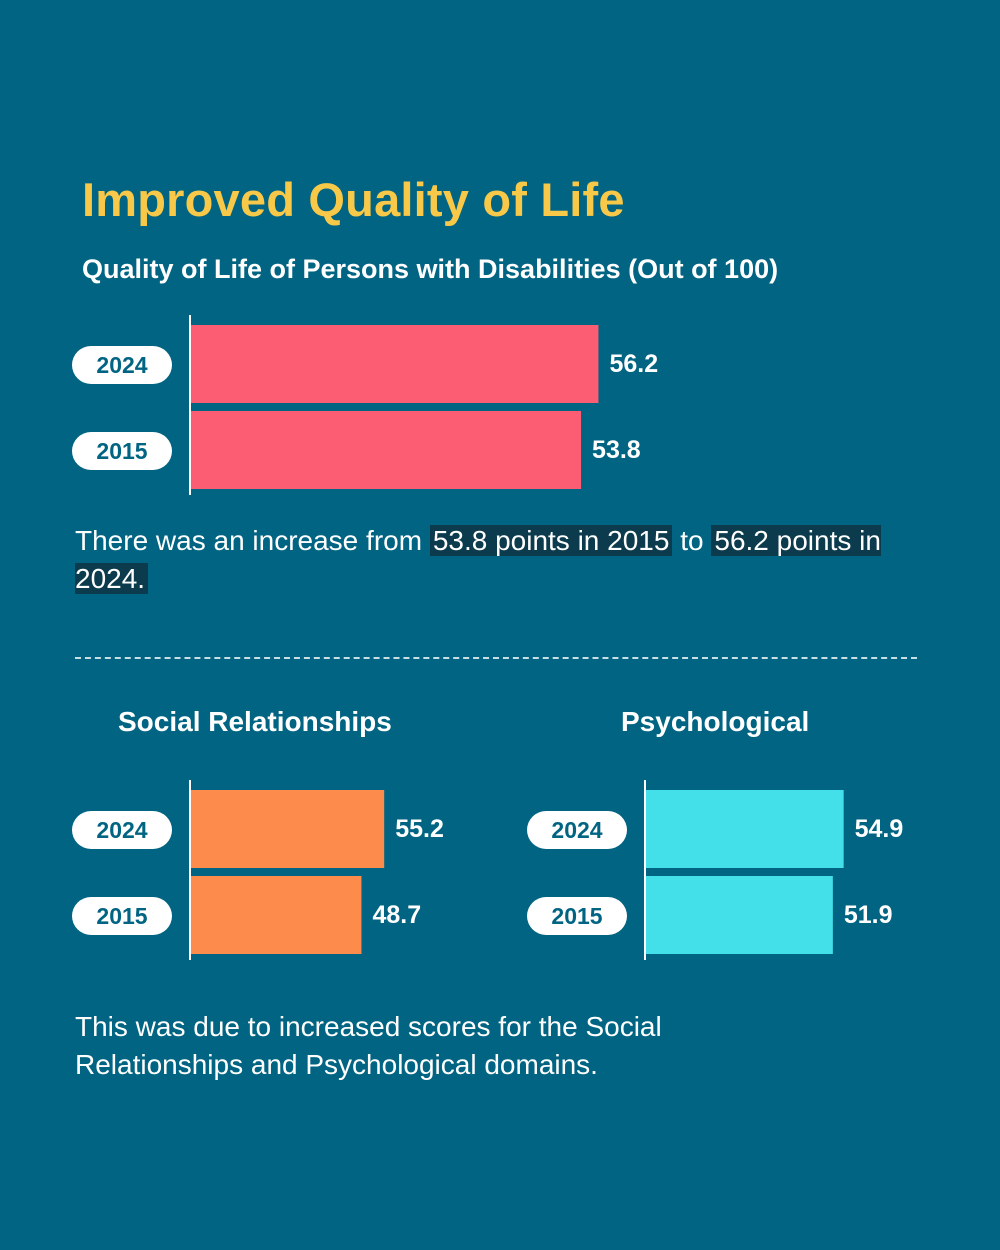  What do you see at coordinates (255, 721) in the screenshot?
I see `social-relationships-title: Social Relationships` at bounding box center [255, 721].